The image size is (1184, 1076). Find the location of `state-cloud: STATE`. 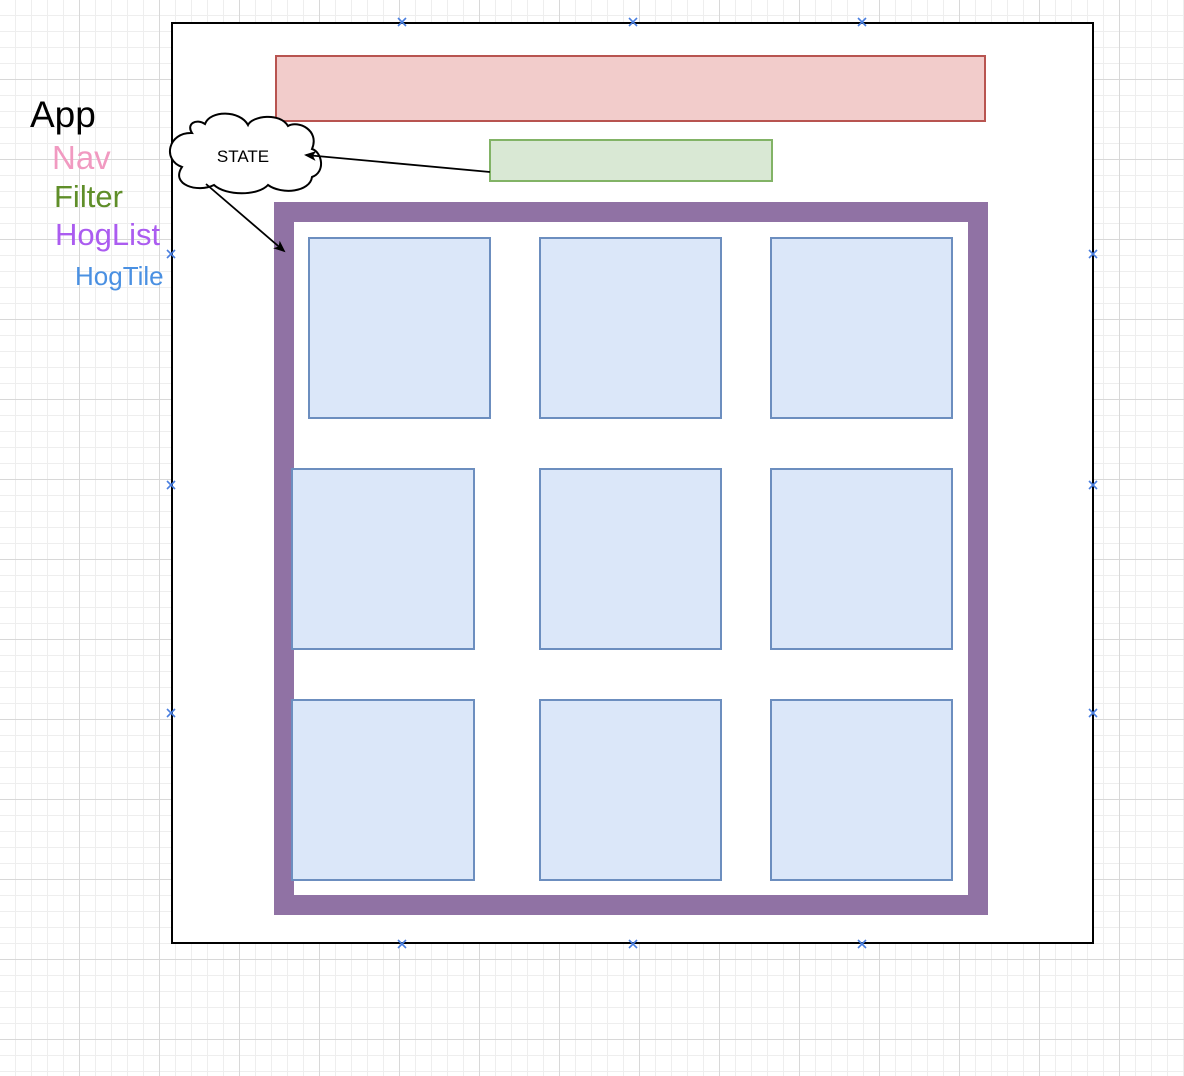

state-cloud: STATE is located at coordinates (245, 153).